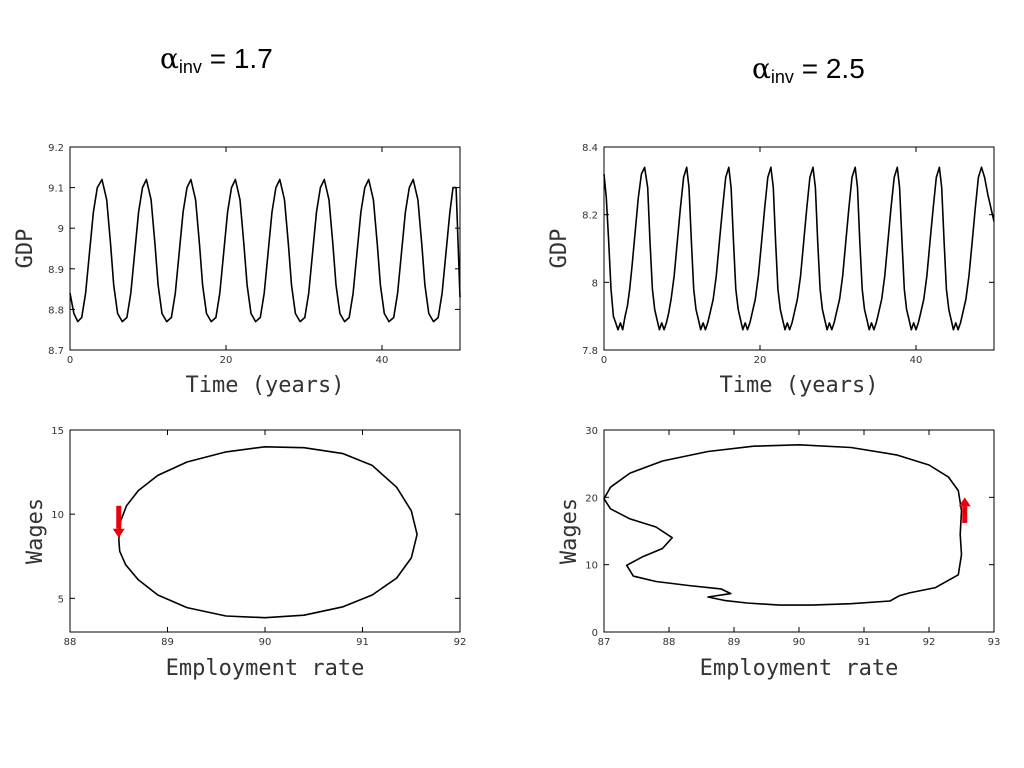 The width and height of the screenshot is (1024, 768). Describe the element at coordinates (56, 189) in the screenshot. I see `y-tick-label: 9.1` at that location.